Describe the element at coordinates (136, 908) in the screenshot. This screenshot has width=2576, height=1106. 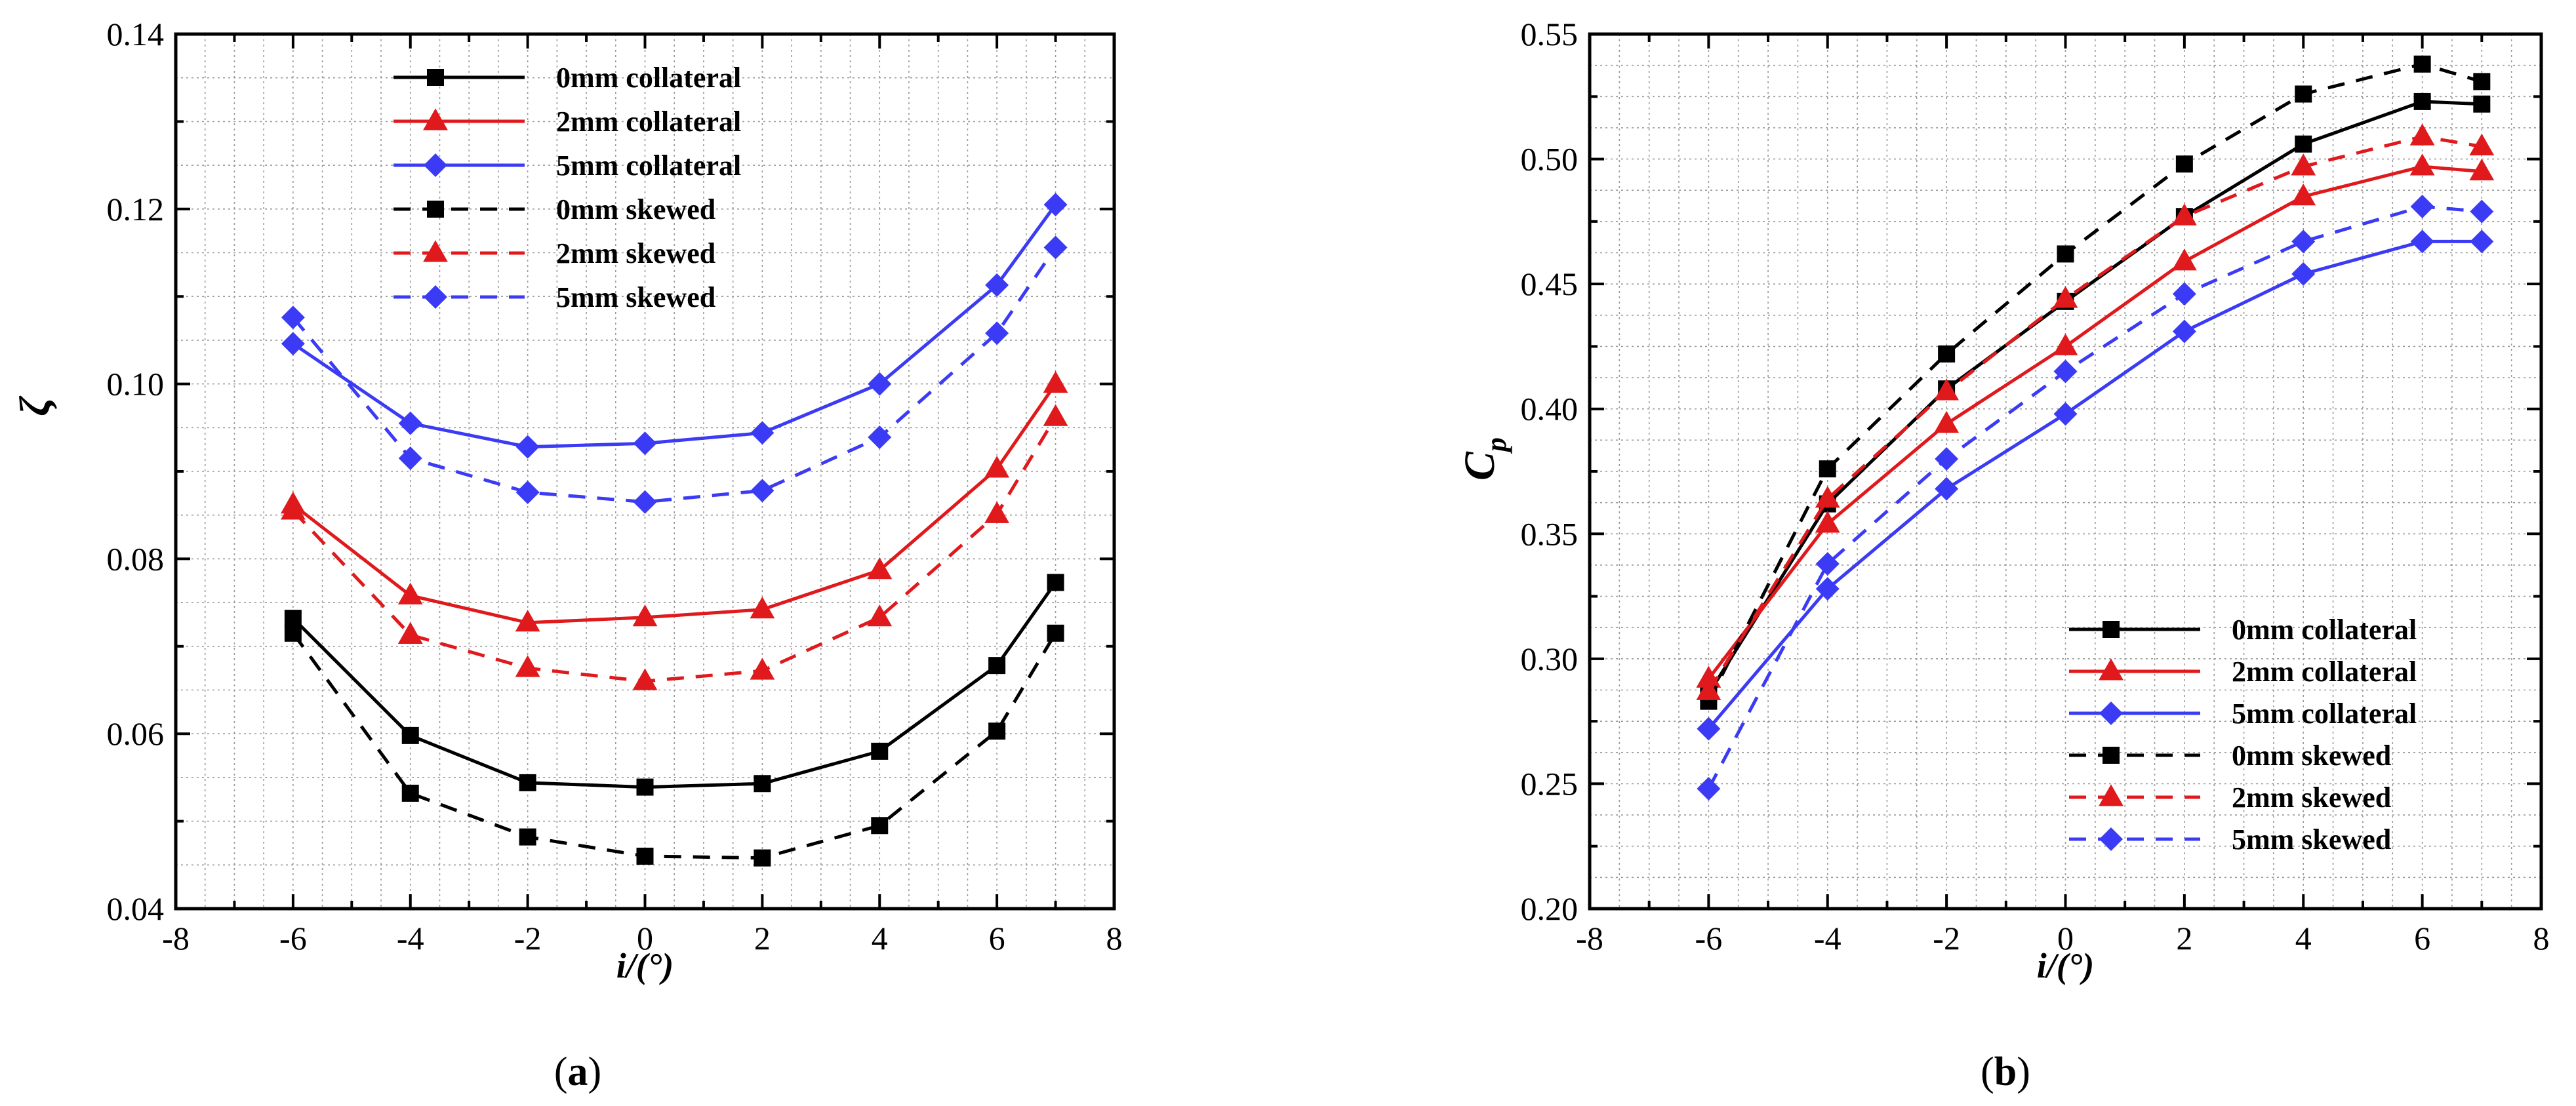
I see `y-tick-label: 0.04` at that location.